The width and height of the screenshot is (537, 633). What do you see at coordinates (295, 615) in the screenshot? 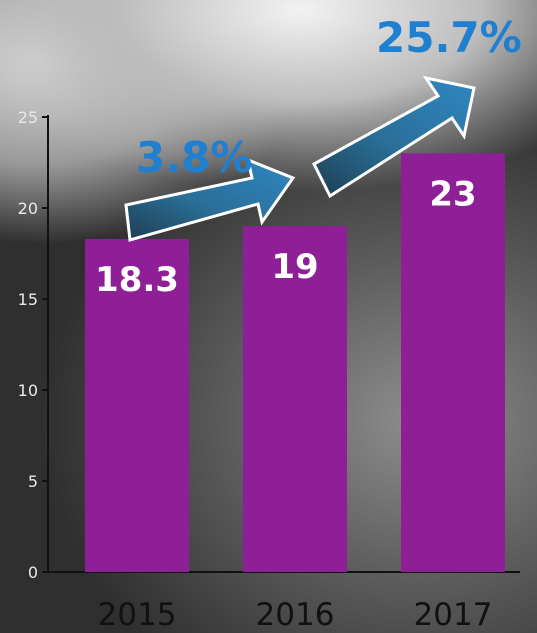
I see `x-tick-label: 2016` at bounding box center [295, 615].